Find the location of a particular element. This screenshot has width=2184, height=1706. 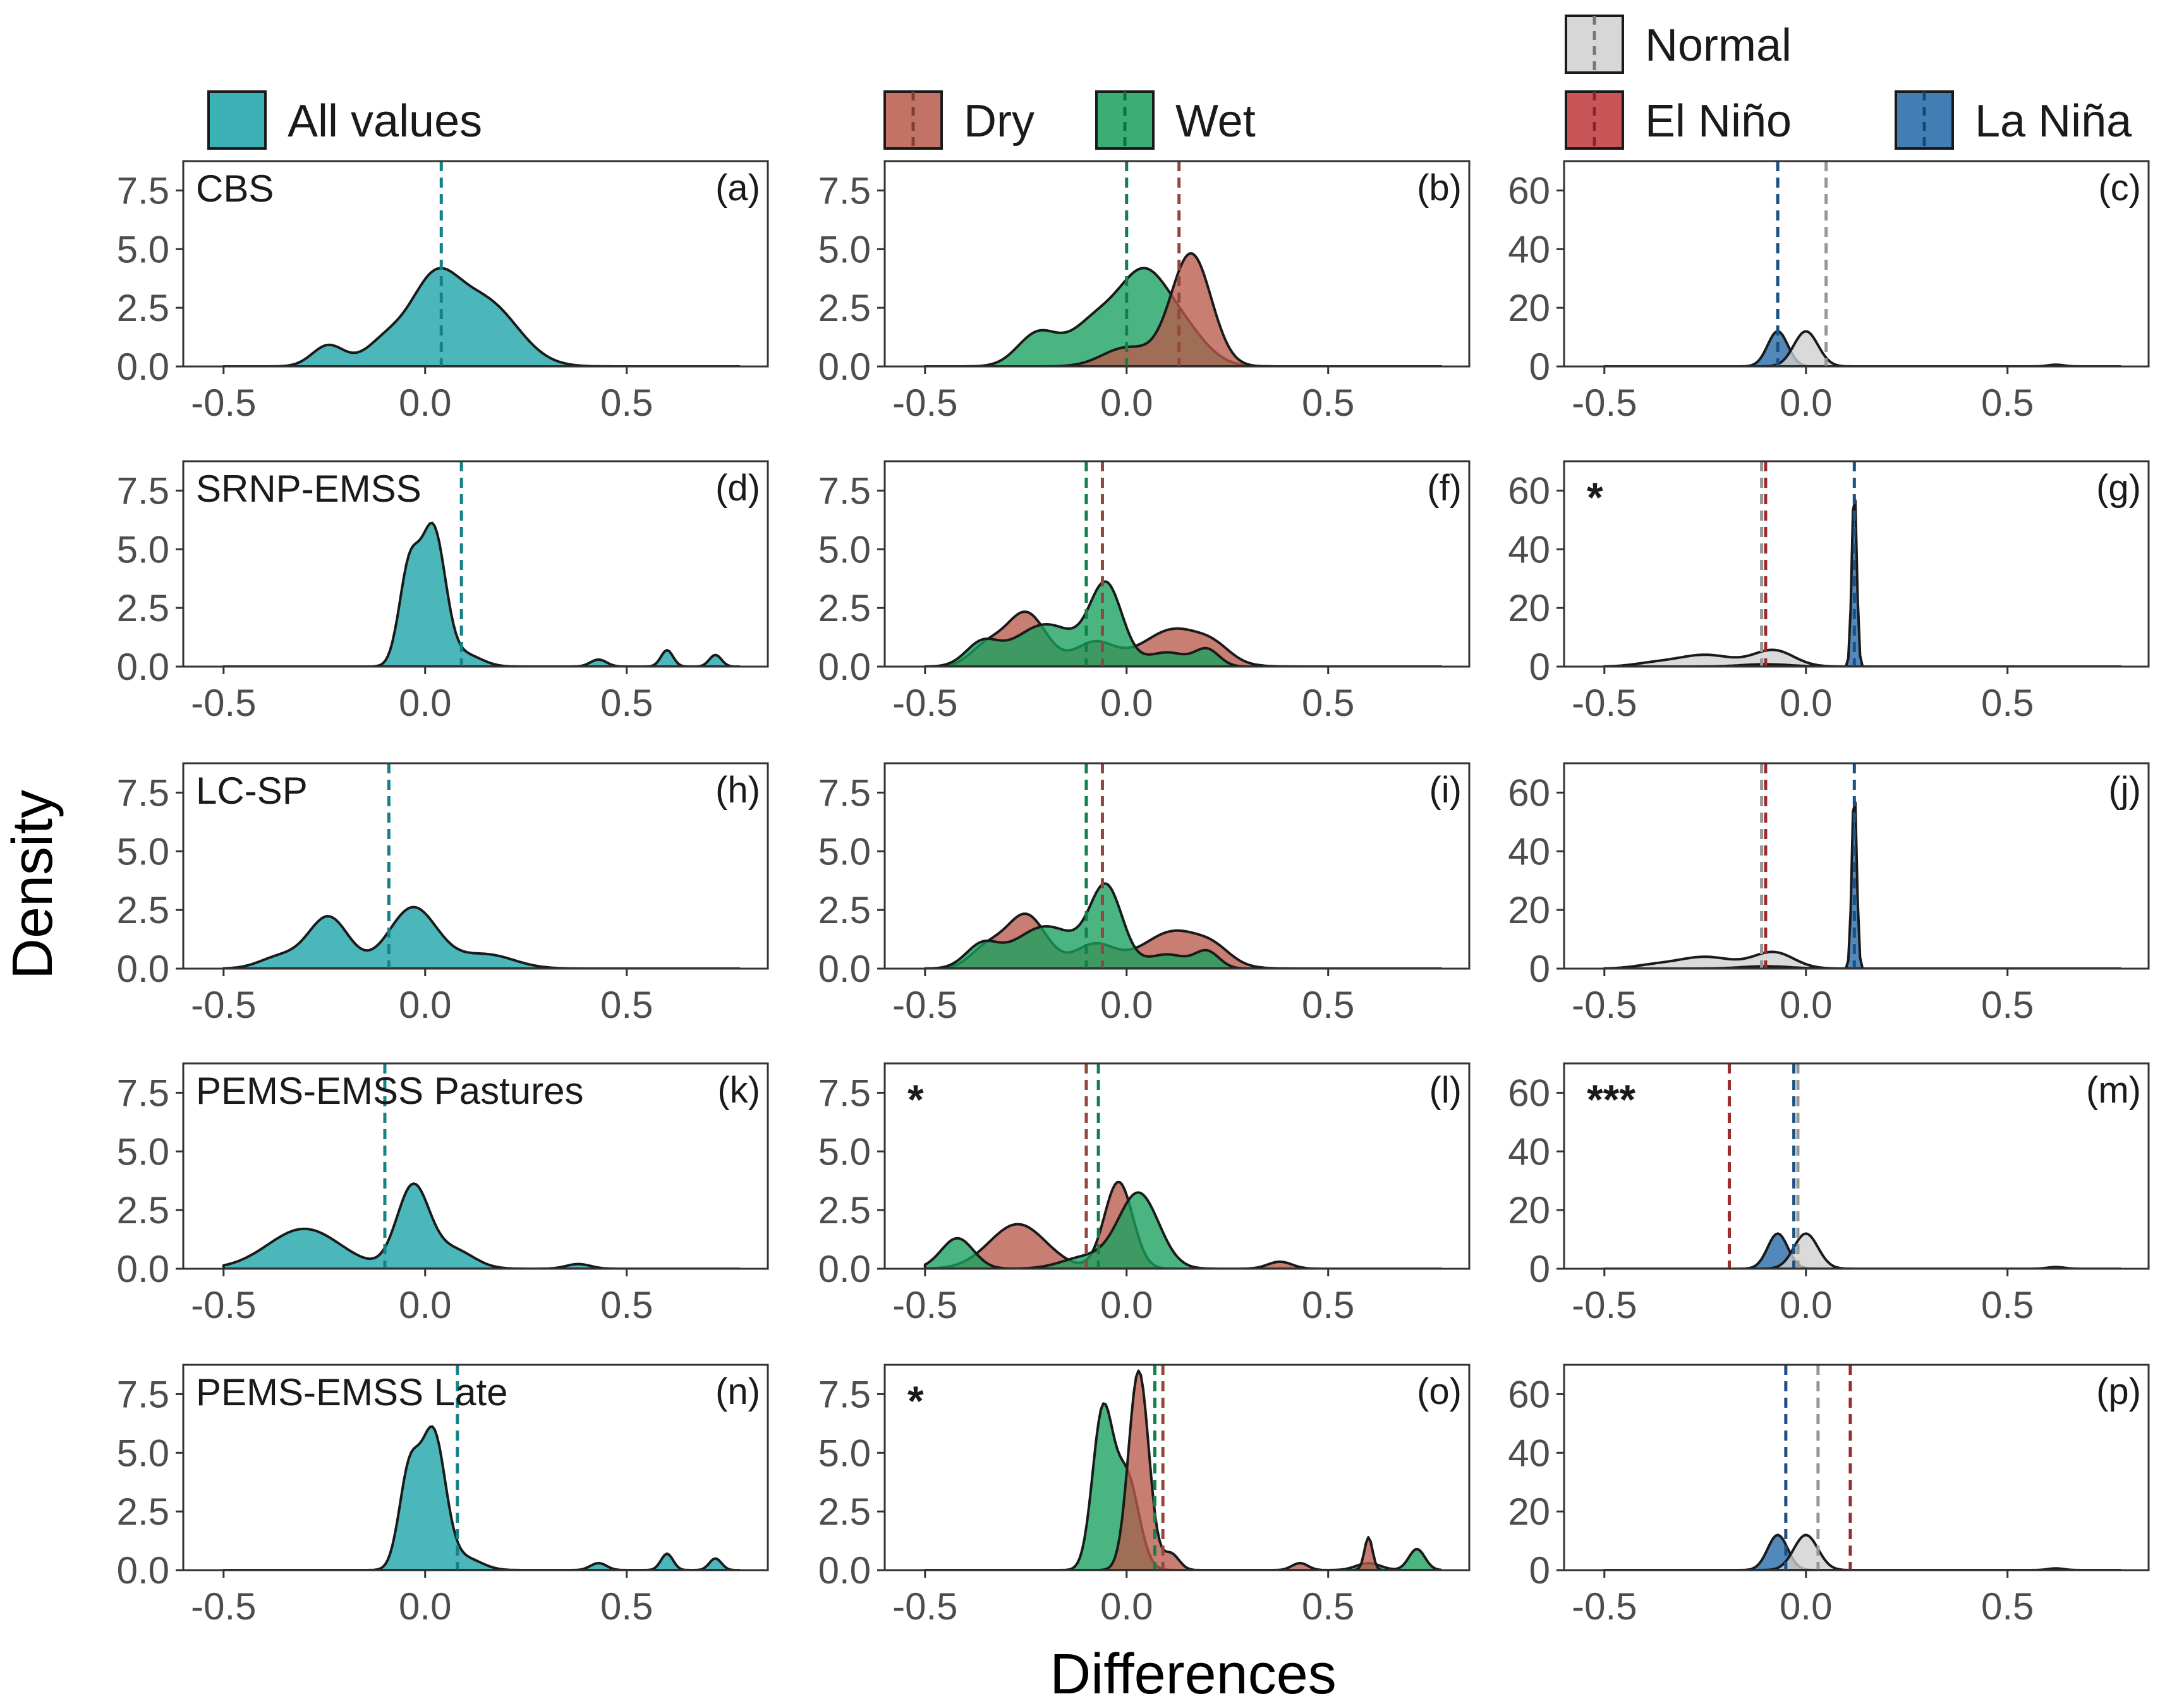

panel-label: (a) is located at coordinates (737, 188).